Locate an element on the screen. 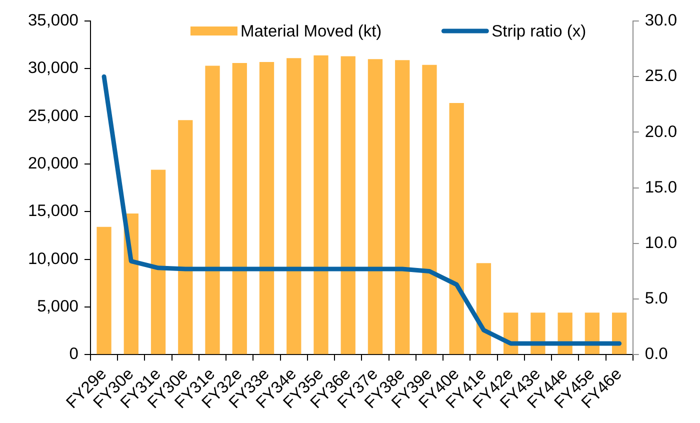 This screenshot has width=700, height=423. y-tick-label: 30,000 is located at coordinates (53, 68).